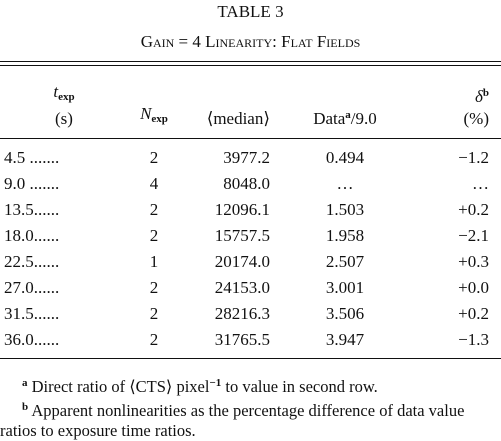  I want to click on table-cell: 28216.3, so click(242, 313).